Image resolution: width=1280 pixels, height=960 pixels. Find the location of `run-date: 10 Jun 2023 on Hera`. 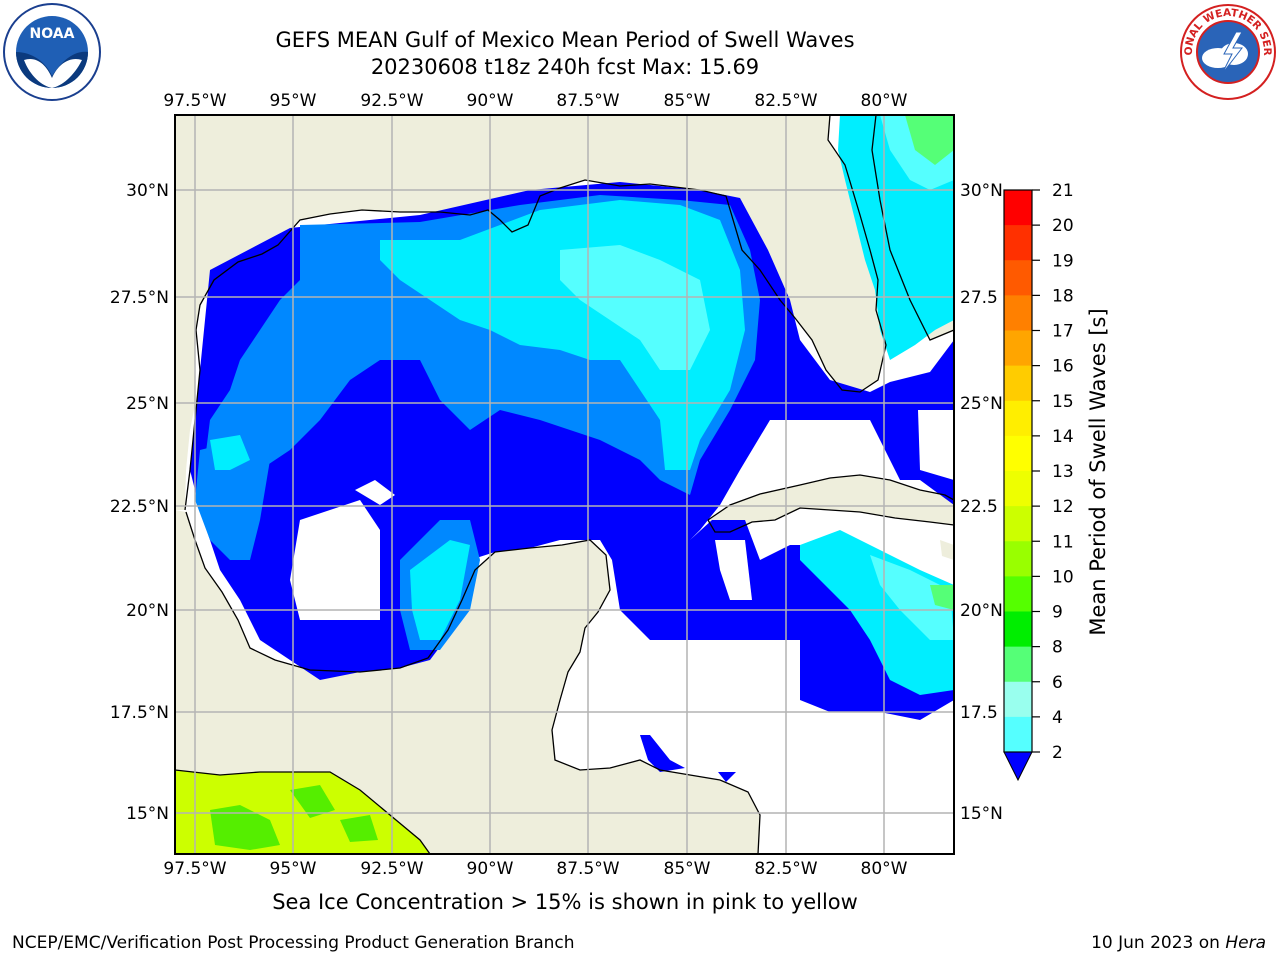

run-date: 10 Jun 2023 on Hera is located at coordinates (1178, 943).